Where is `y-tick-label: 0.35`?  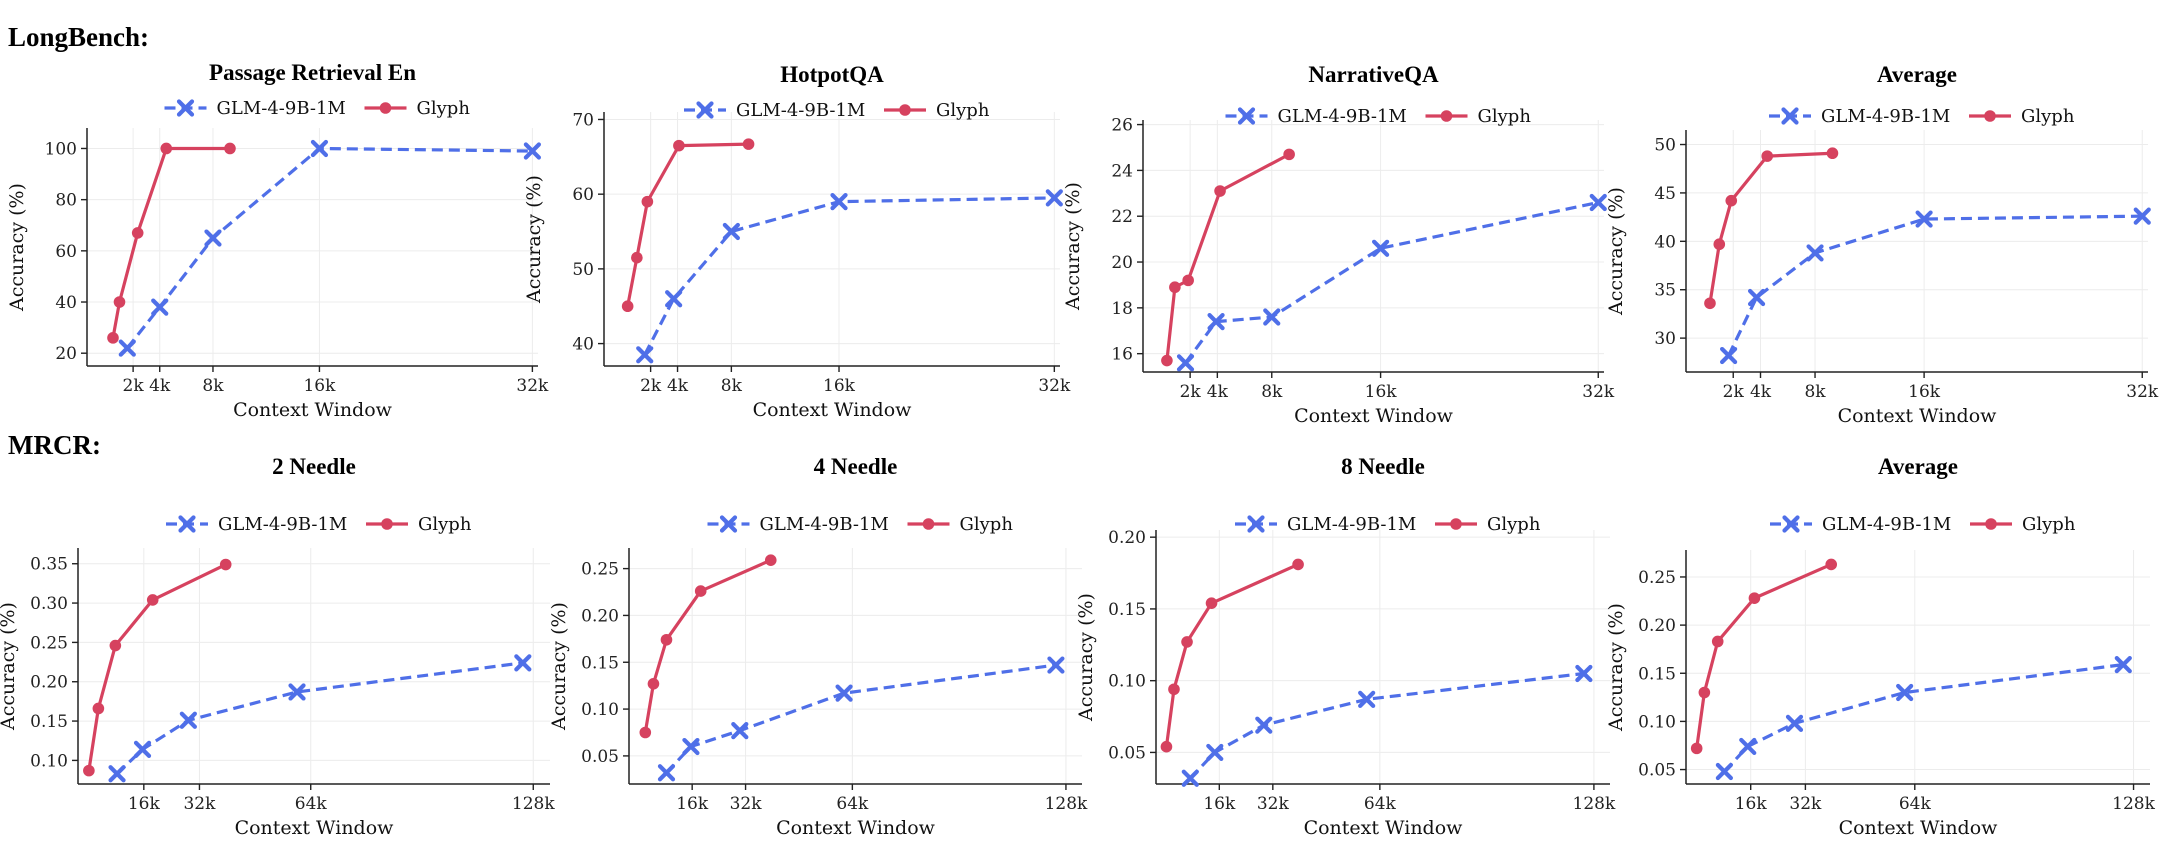
y-tick-label: 0.35 is located at coordinates (49, 565).